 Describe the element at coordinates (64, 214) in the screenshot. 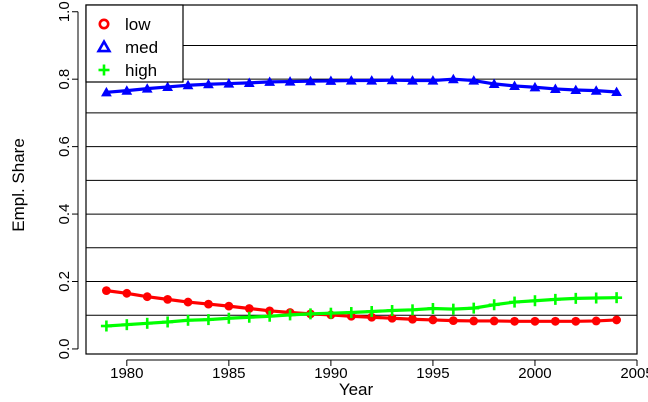

I see `y-tick-label: 0.4` at that location.